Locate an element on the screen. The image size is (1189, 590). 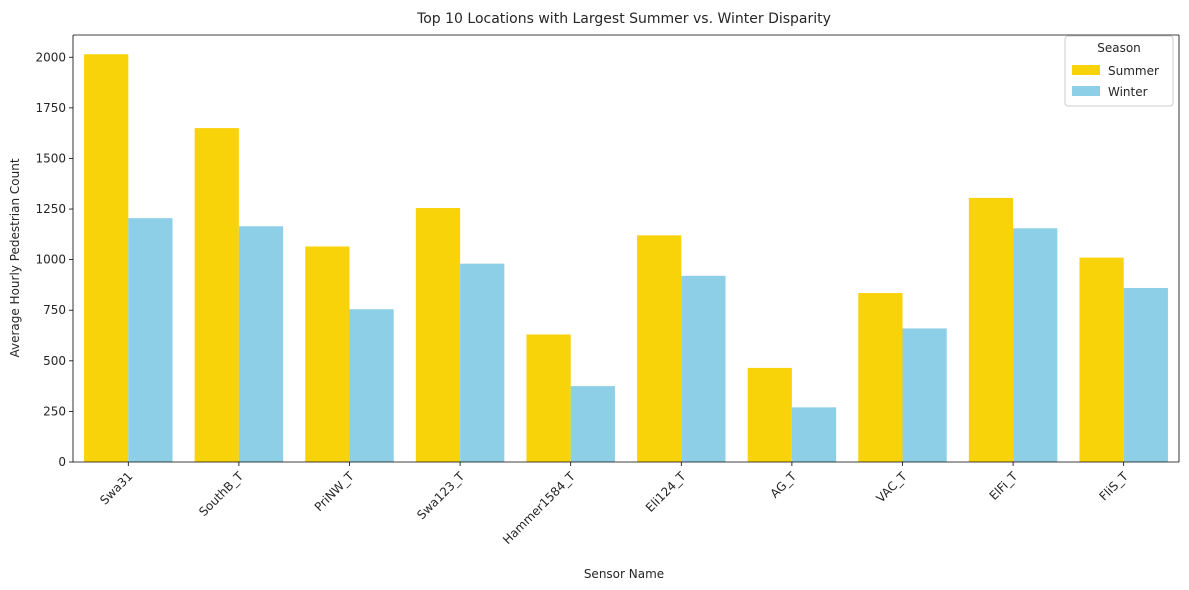
x-tick-label: AG_T is located at coordinates (783, 485).